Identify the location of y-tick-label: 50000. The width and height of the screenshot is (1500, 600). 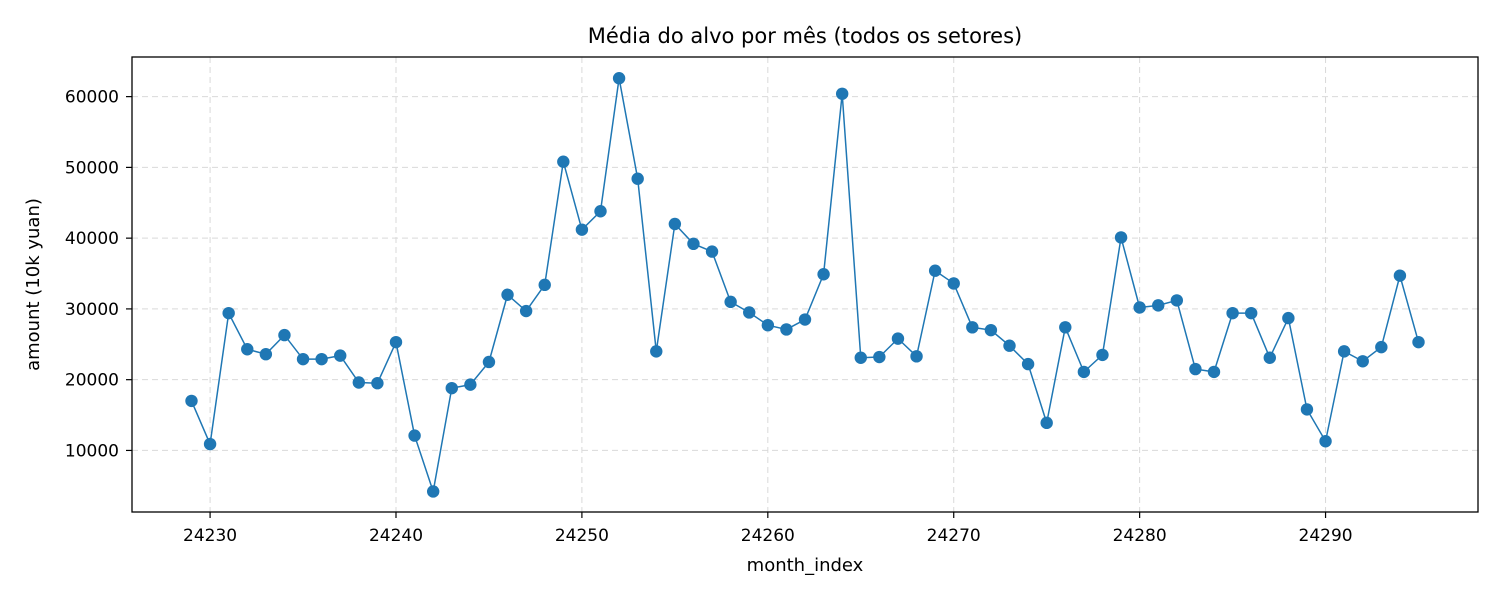
(92, 168).